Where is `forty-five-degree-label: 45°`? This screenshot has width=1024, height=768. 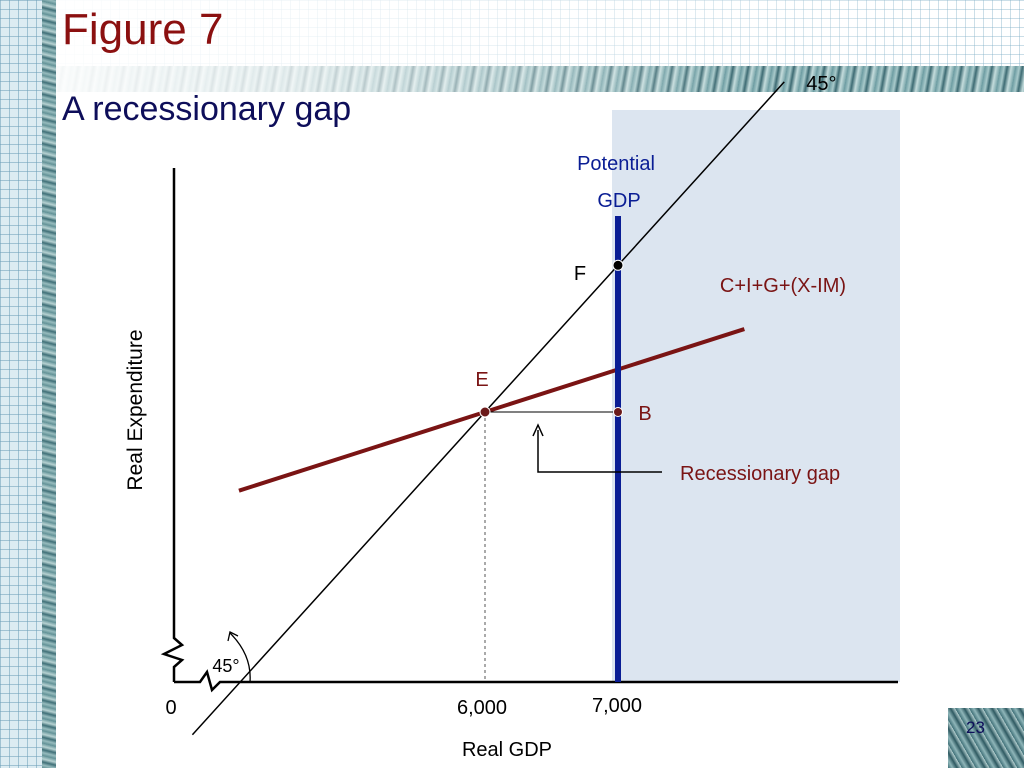 forty-five-degree-label: 45° is located at coordinates (821, 84).